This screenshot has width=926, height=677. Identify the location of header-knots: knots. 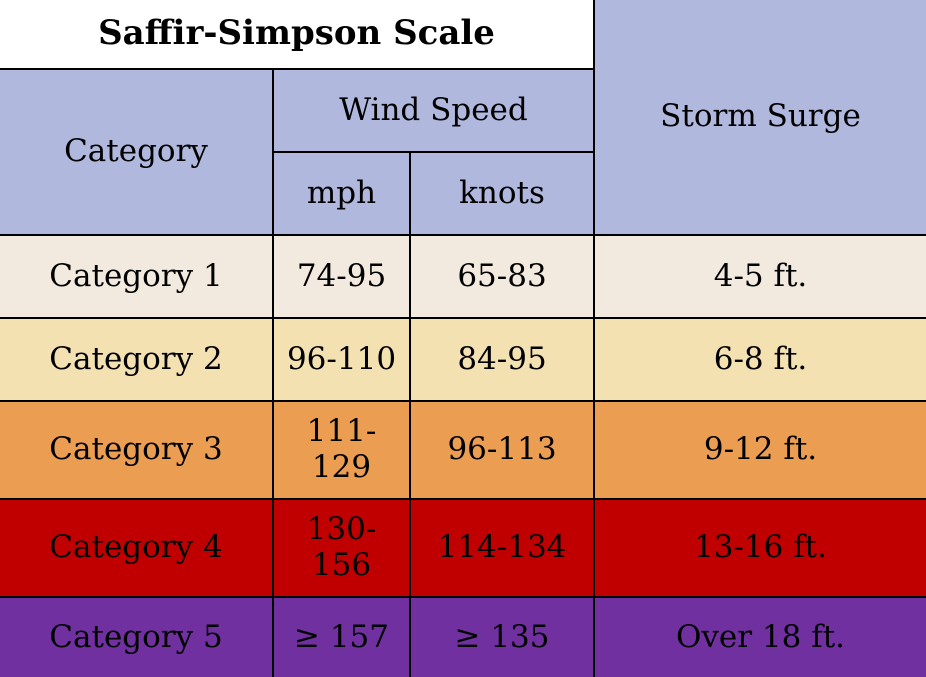
(502, 193).